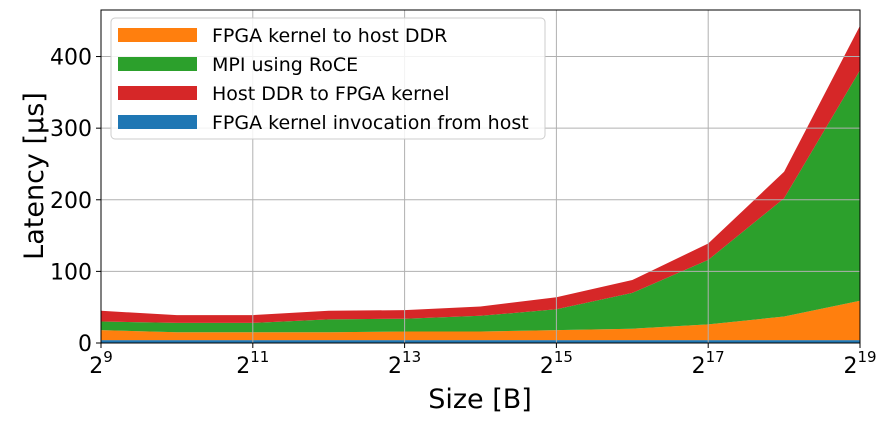 The image size is (890, 423). Describe the element at coordinates (331, 94) in the screenshot. I see `legend-label: Host DDR to FPGA kernel` at that location.